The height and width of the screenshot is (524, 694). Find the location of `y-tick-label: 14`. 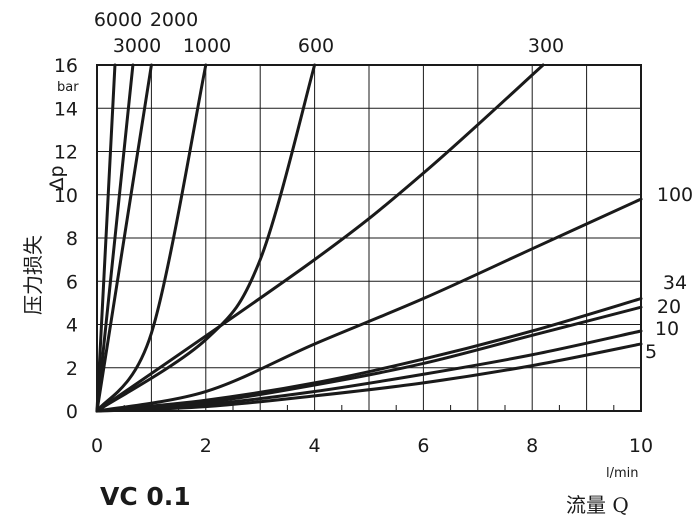

y-tick-label: 14 is located at coordinates (66, 109).